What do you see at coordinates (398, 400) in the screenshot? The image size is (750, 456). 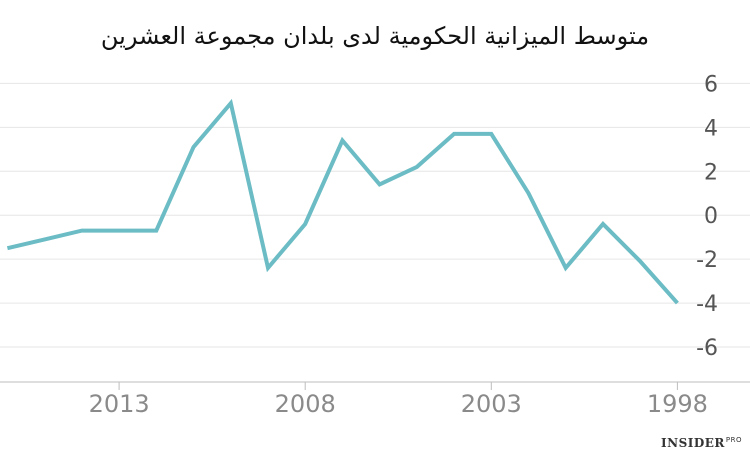 I see `x-axis-ticks: 2013 2008 2003 1998` at bounding box center [398, 400].